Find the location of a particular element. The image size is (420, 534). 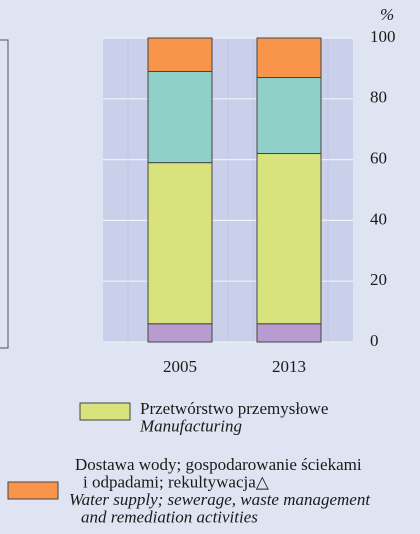

x-tick-label: 2013 is located at coordinates (289, 366).